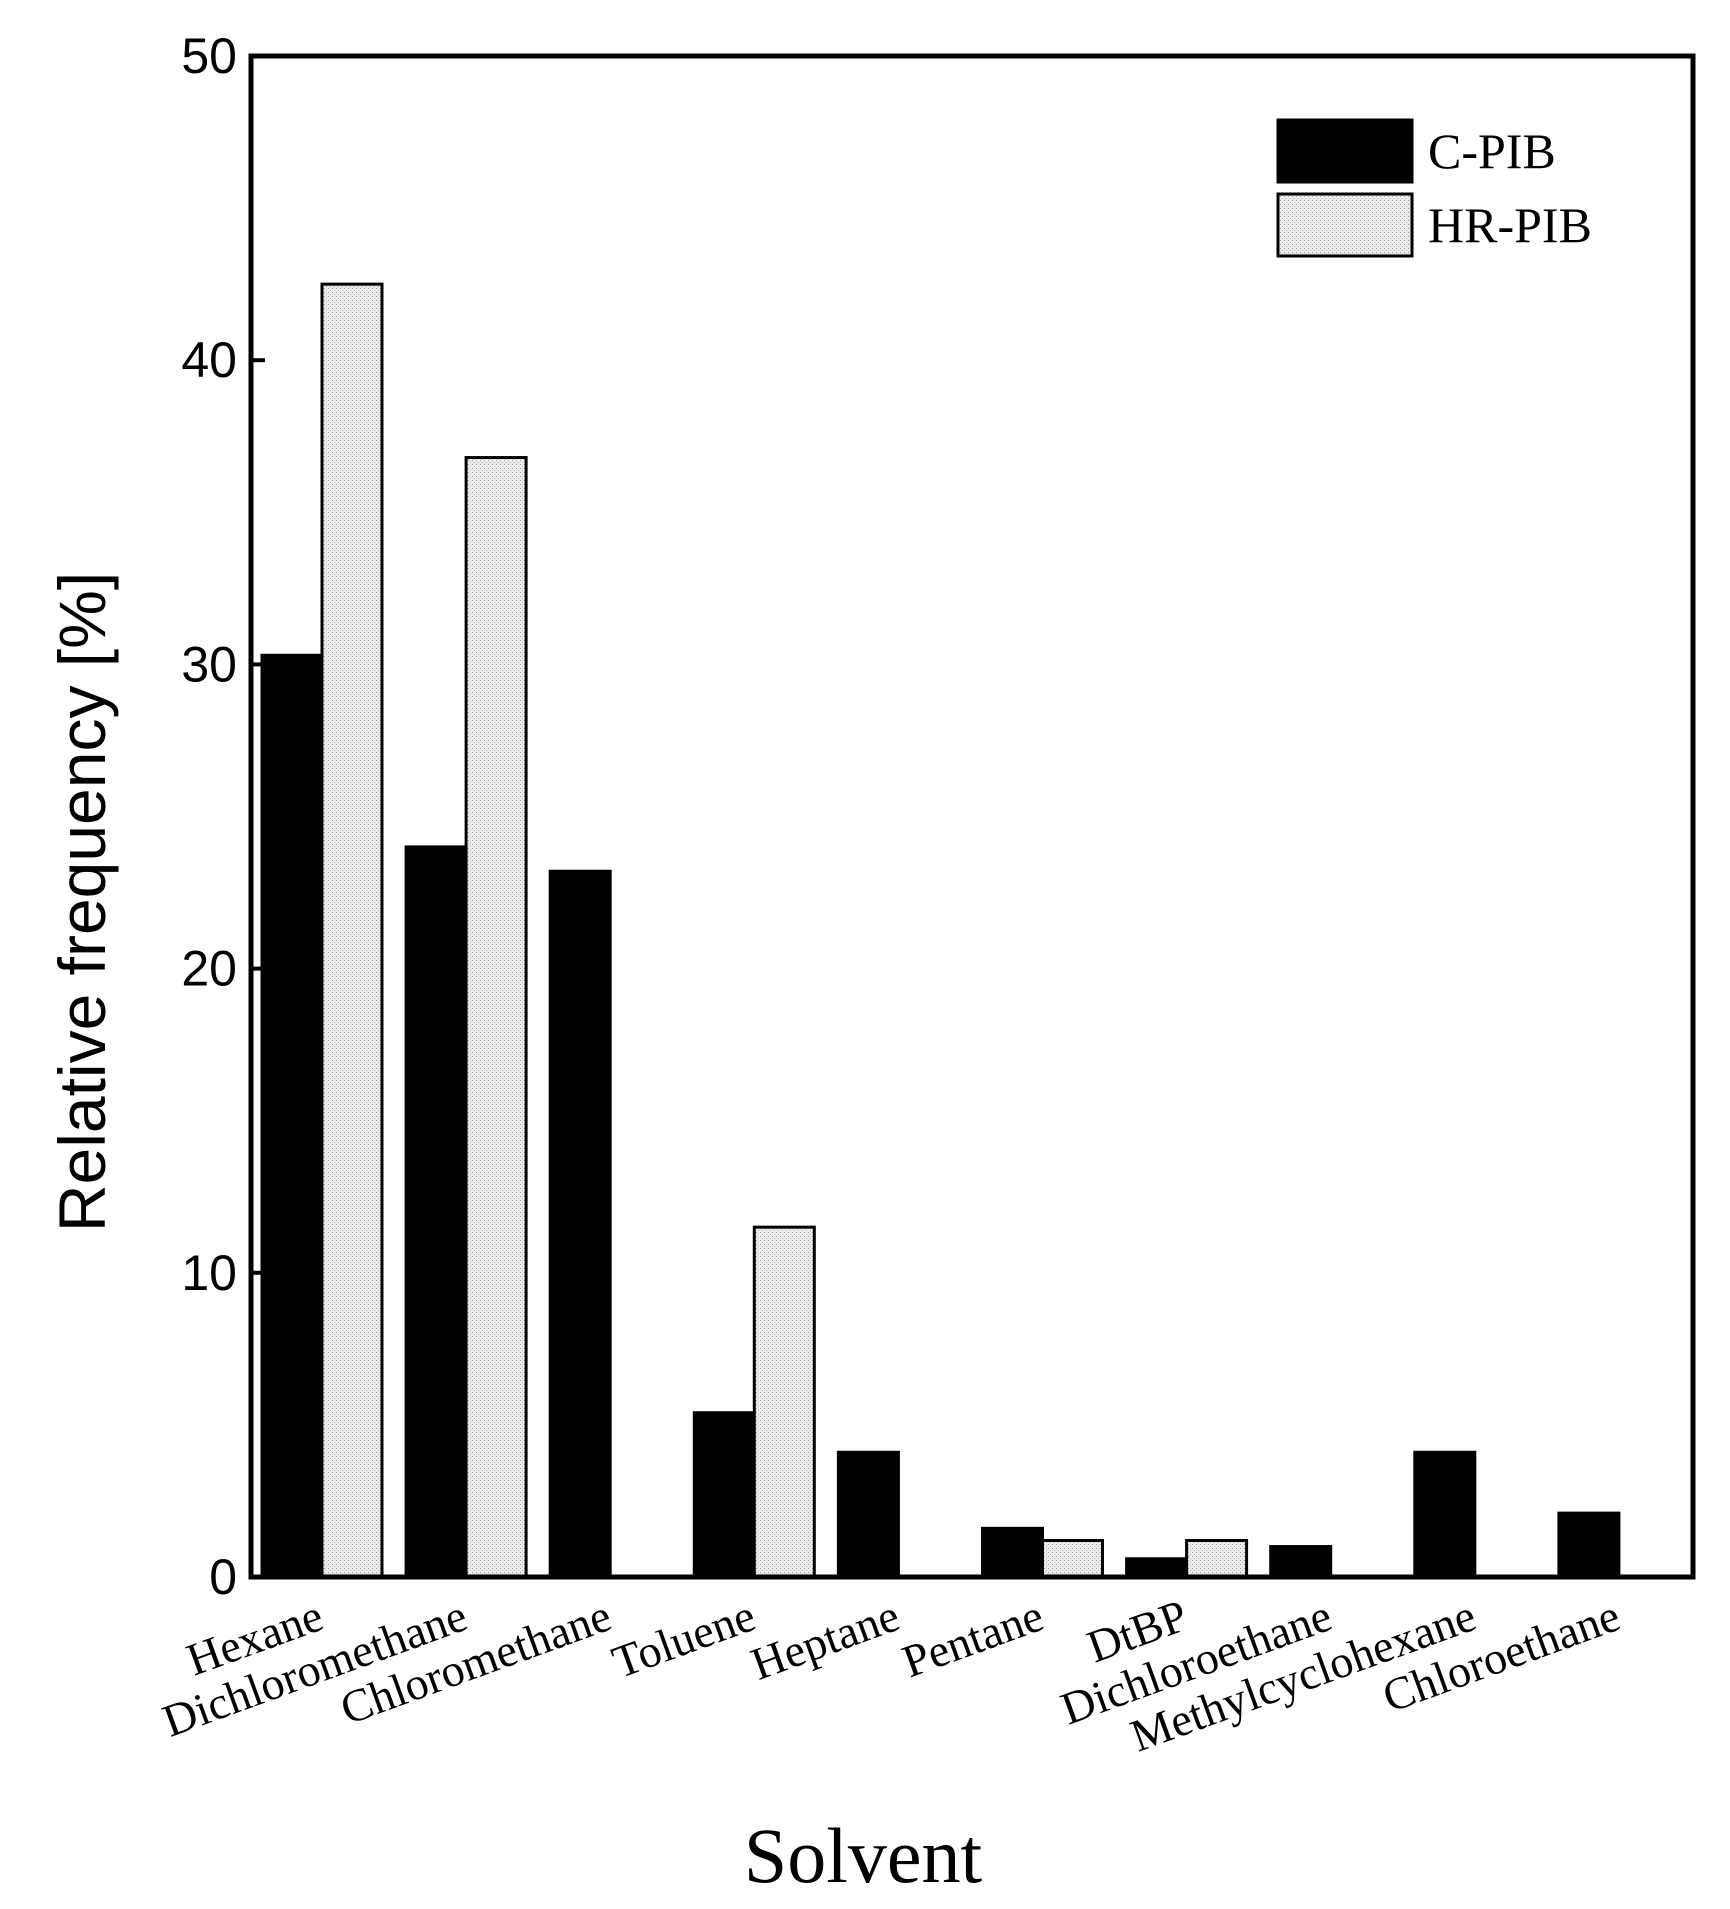 The height and width of the screenshot is (1909, 1730). What do you see at coordinates (209, 360) in the screenshot?
I see `y-tick-label-40: 40` at bounding box center [209, 360].